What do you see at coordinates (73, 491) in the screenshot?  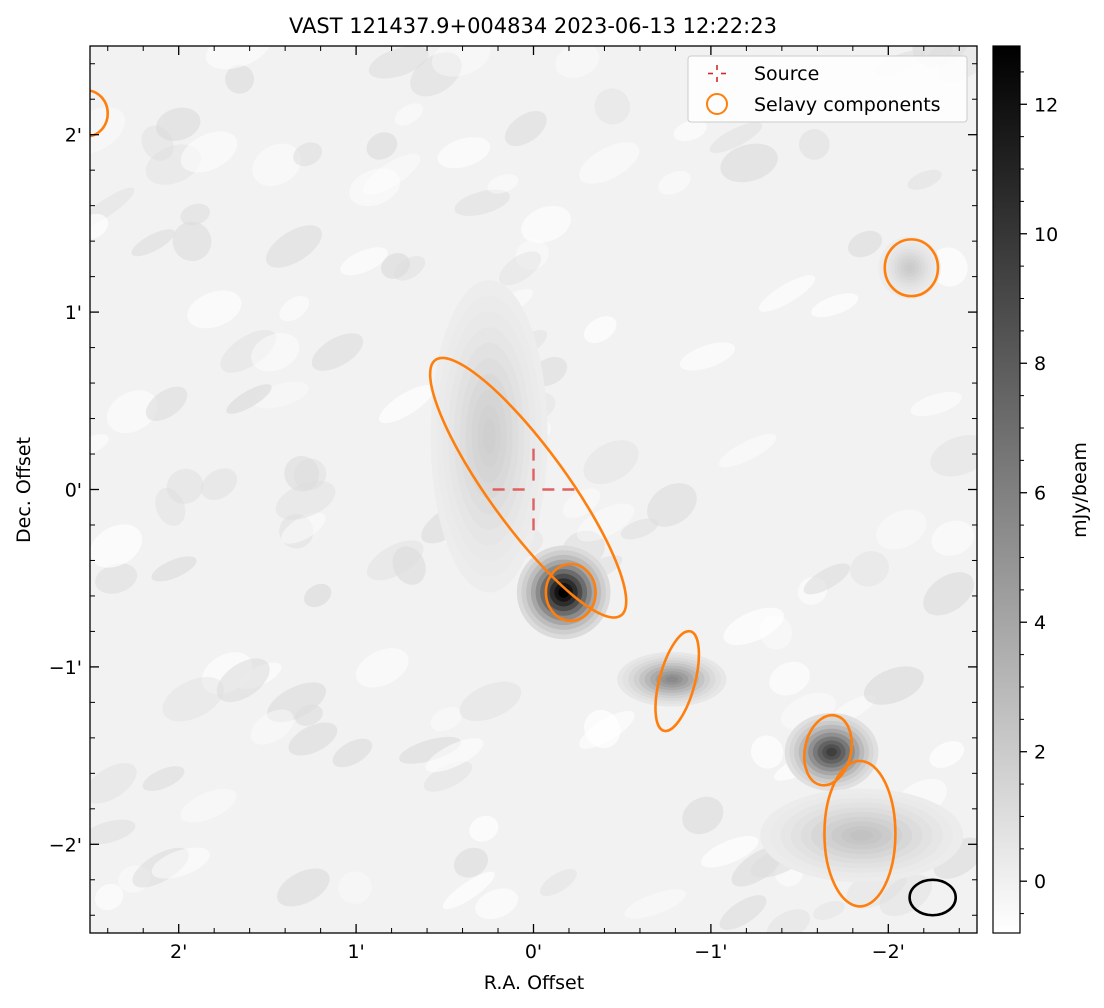 I see `y-tick-label: 0'` at bounding box center [73, 491].